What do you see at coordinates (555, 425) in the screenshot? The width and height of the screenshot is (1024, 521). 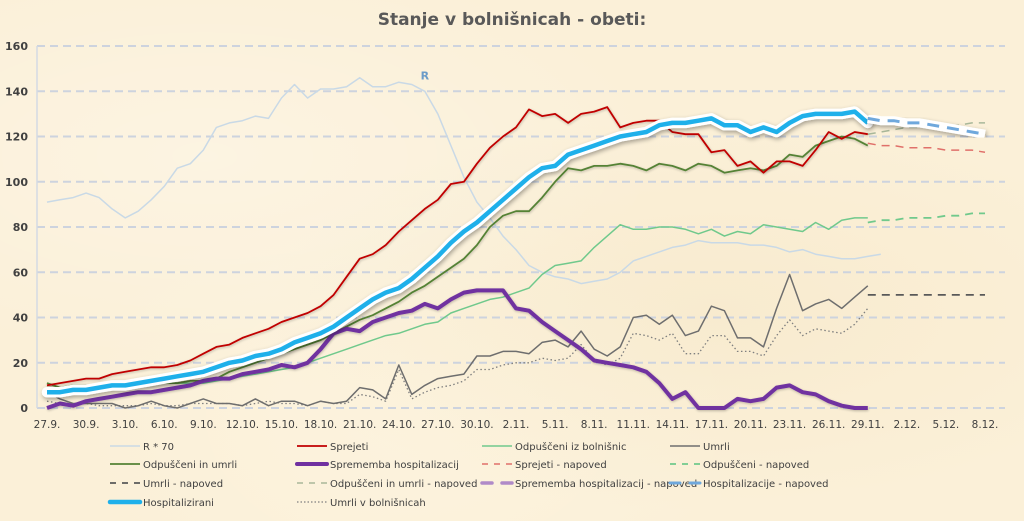 I see `x-tick-label: 5.11.` at bounding box center [555, 425].